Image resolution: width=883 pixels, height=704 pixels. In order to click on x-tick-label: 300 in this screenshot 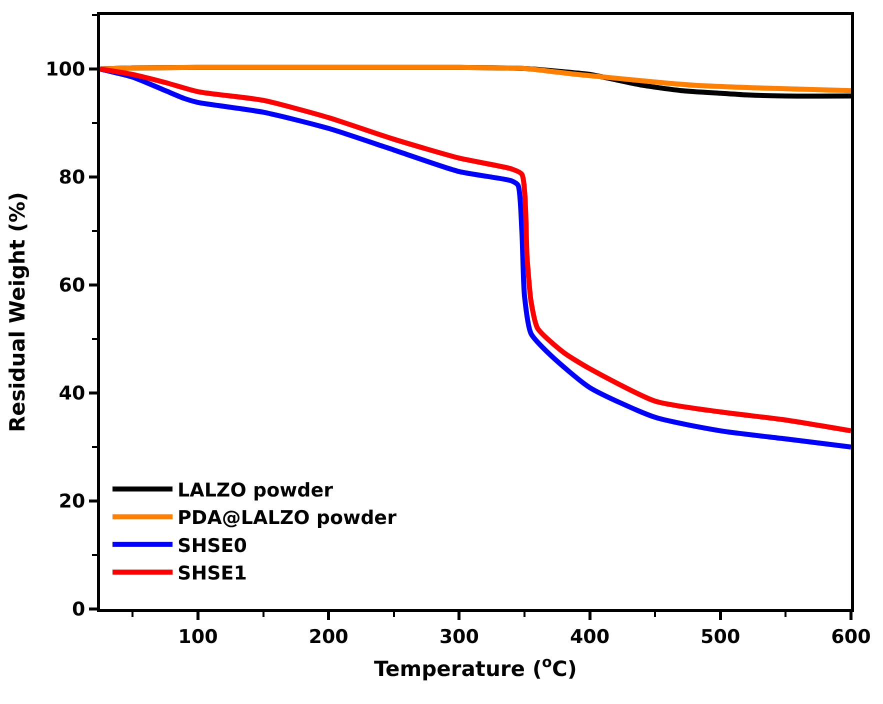, I will do `click(459, 637)`.